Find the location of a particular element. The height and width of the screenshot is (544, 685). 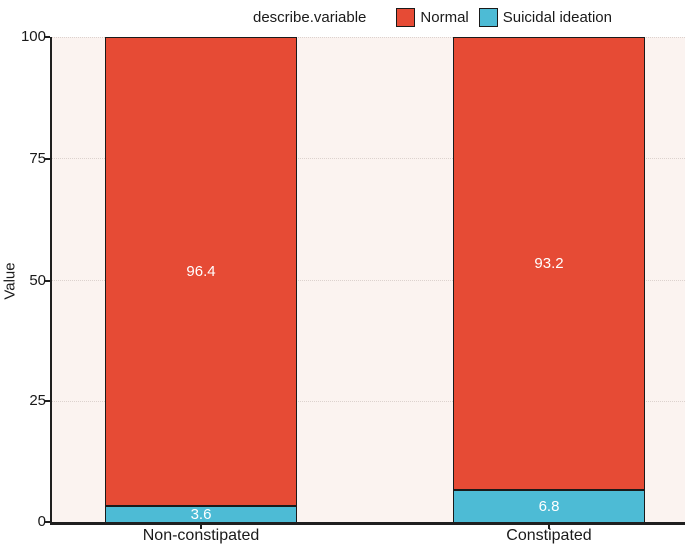

x-axis-line is located at coordinates (367, 523).